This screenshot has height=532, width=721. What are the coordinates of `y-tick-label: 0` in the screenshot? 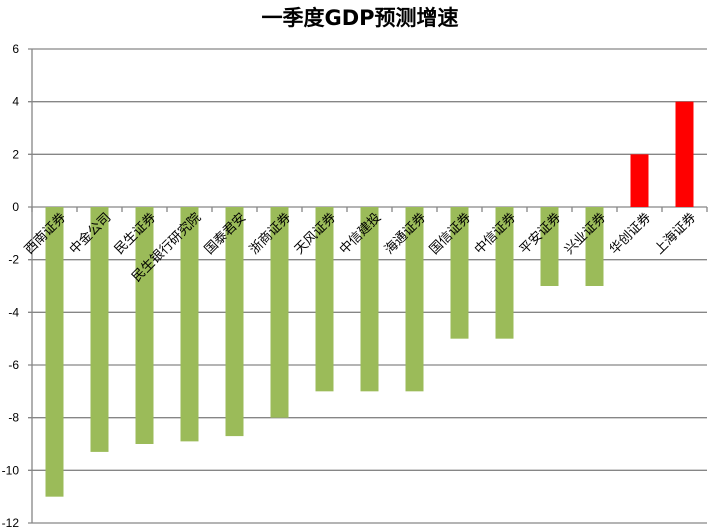 It's located at (15, 207).